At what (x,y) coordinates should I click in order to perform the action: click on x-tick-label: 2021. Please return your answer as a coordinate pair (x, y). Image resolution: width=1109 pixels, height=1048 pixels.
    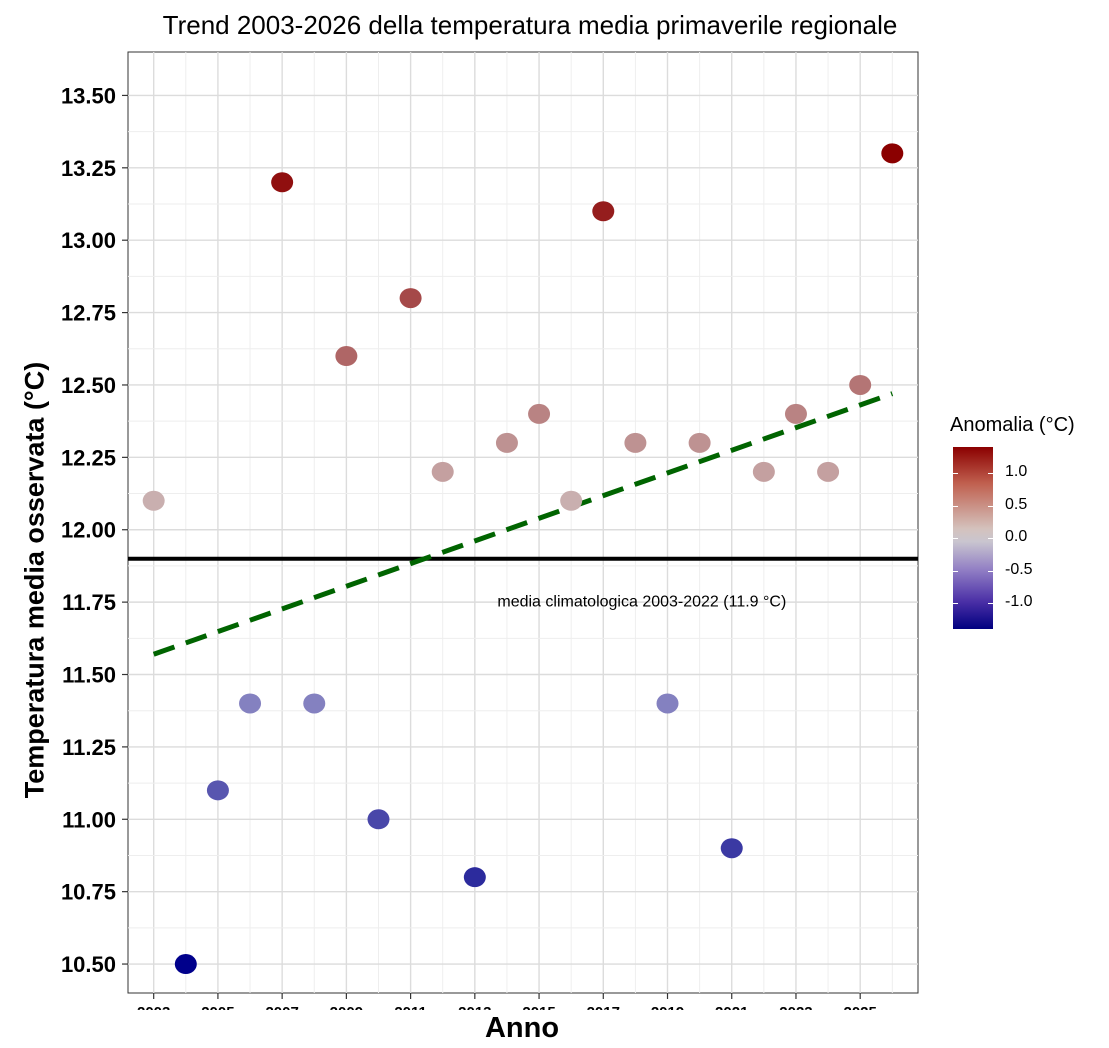
    Looking at the image, I should click on (731, 1007).